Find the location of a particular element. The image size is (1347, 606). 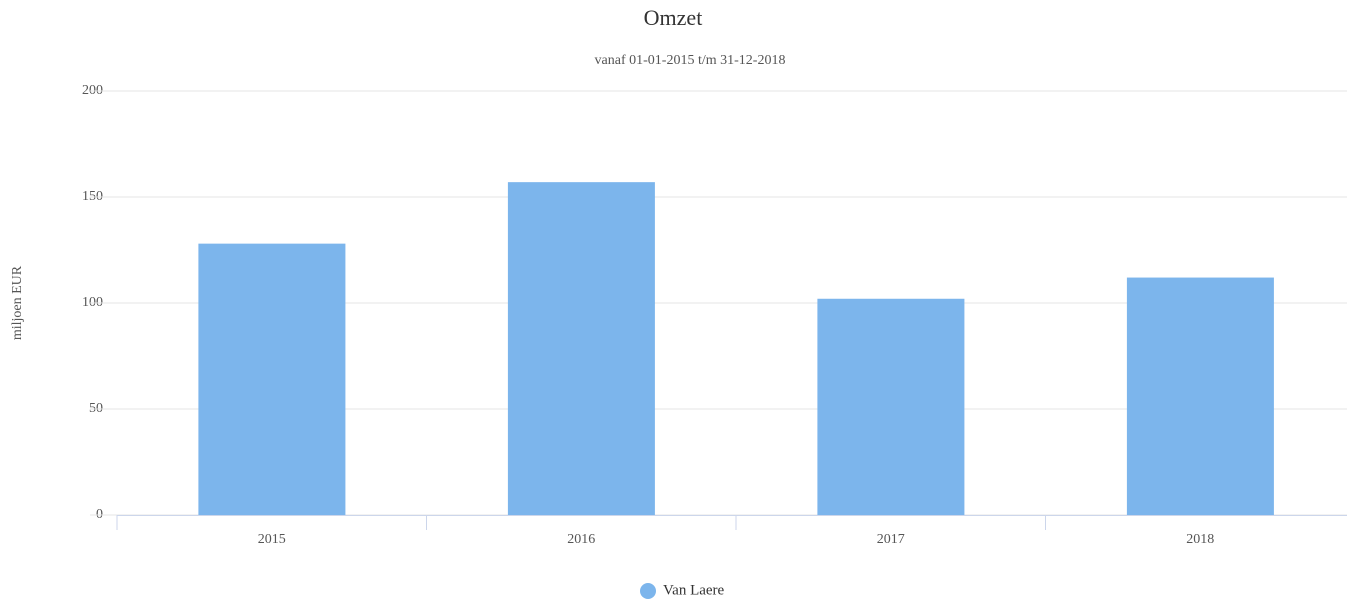

y-axis-label: miljoen EUR is located at coordinates (17, 302).